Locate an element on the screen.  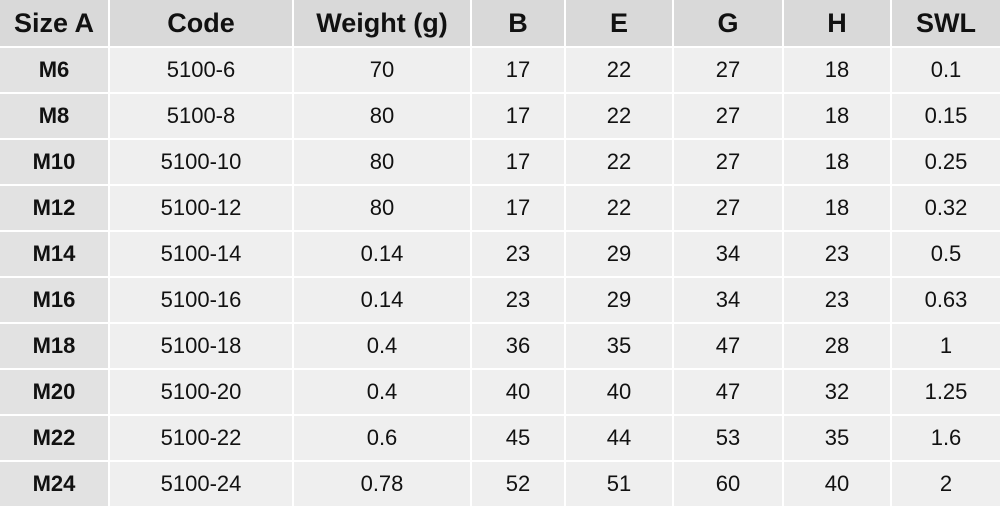
table-cell: 28 is located at coordinates (837, 346).